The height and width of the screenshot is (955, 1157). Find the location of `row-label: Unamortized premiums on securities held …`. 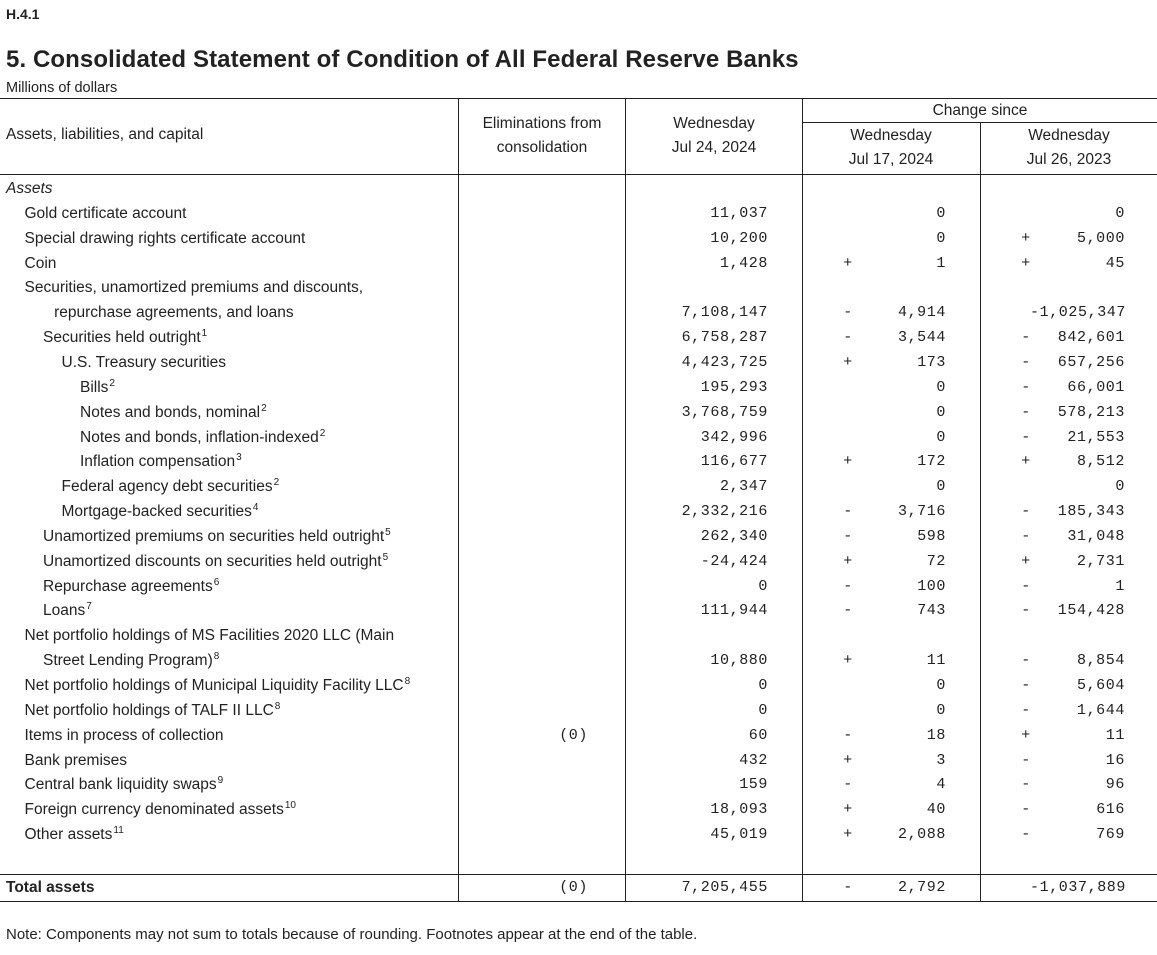

row-label: Unamortized premiums on securities held … is located at coordinates (217, 537).